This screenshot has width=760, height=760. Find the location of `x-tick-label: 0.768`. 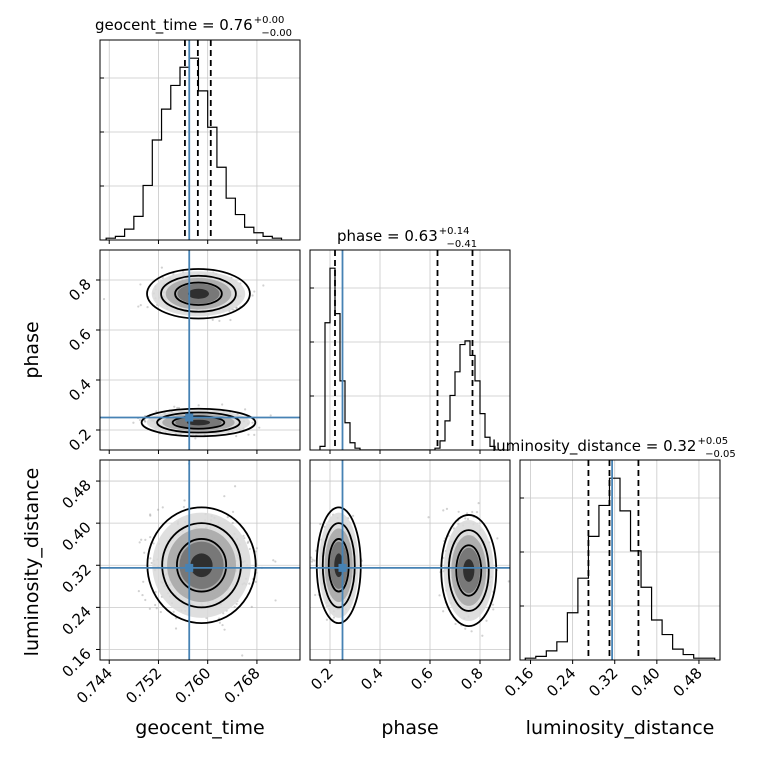

x-tick-label: 0.768 is located at coordinates (242, 685).